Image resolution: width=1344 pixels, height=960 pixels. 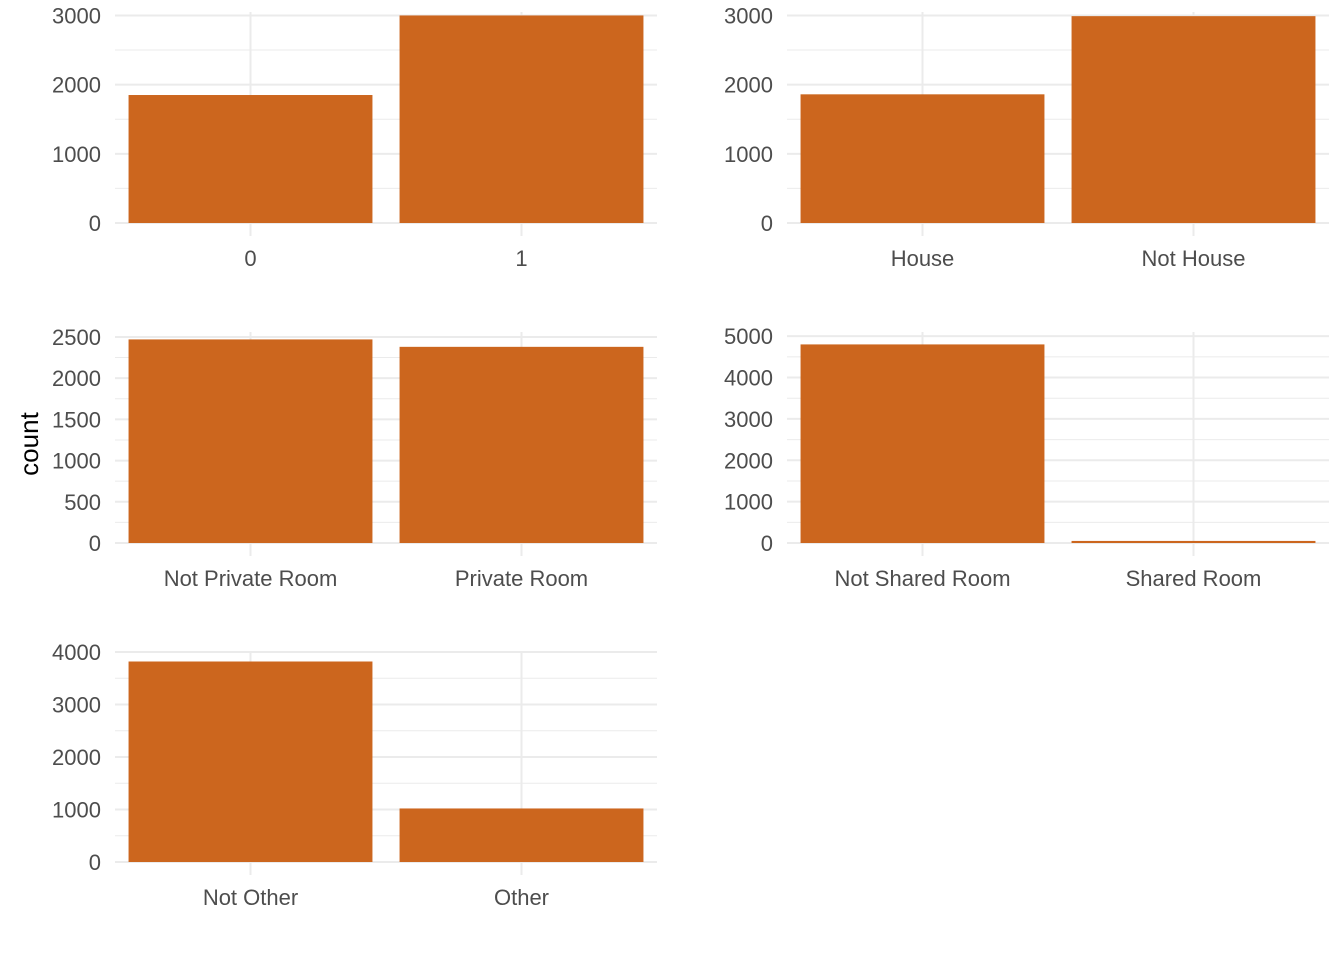 I want to click on chart-panel: 0 1000 2000 3000 4000 Not Other Other, so click(x=354, y=775).